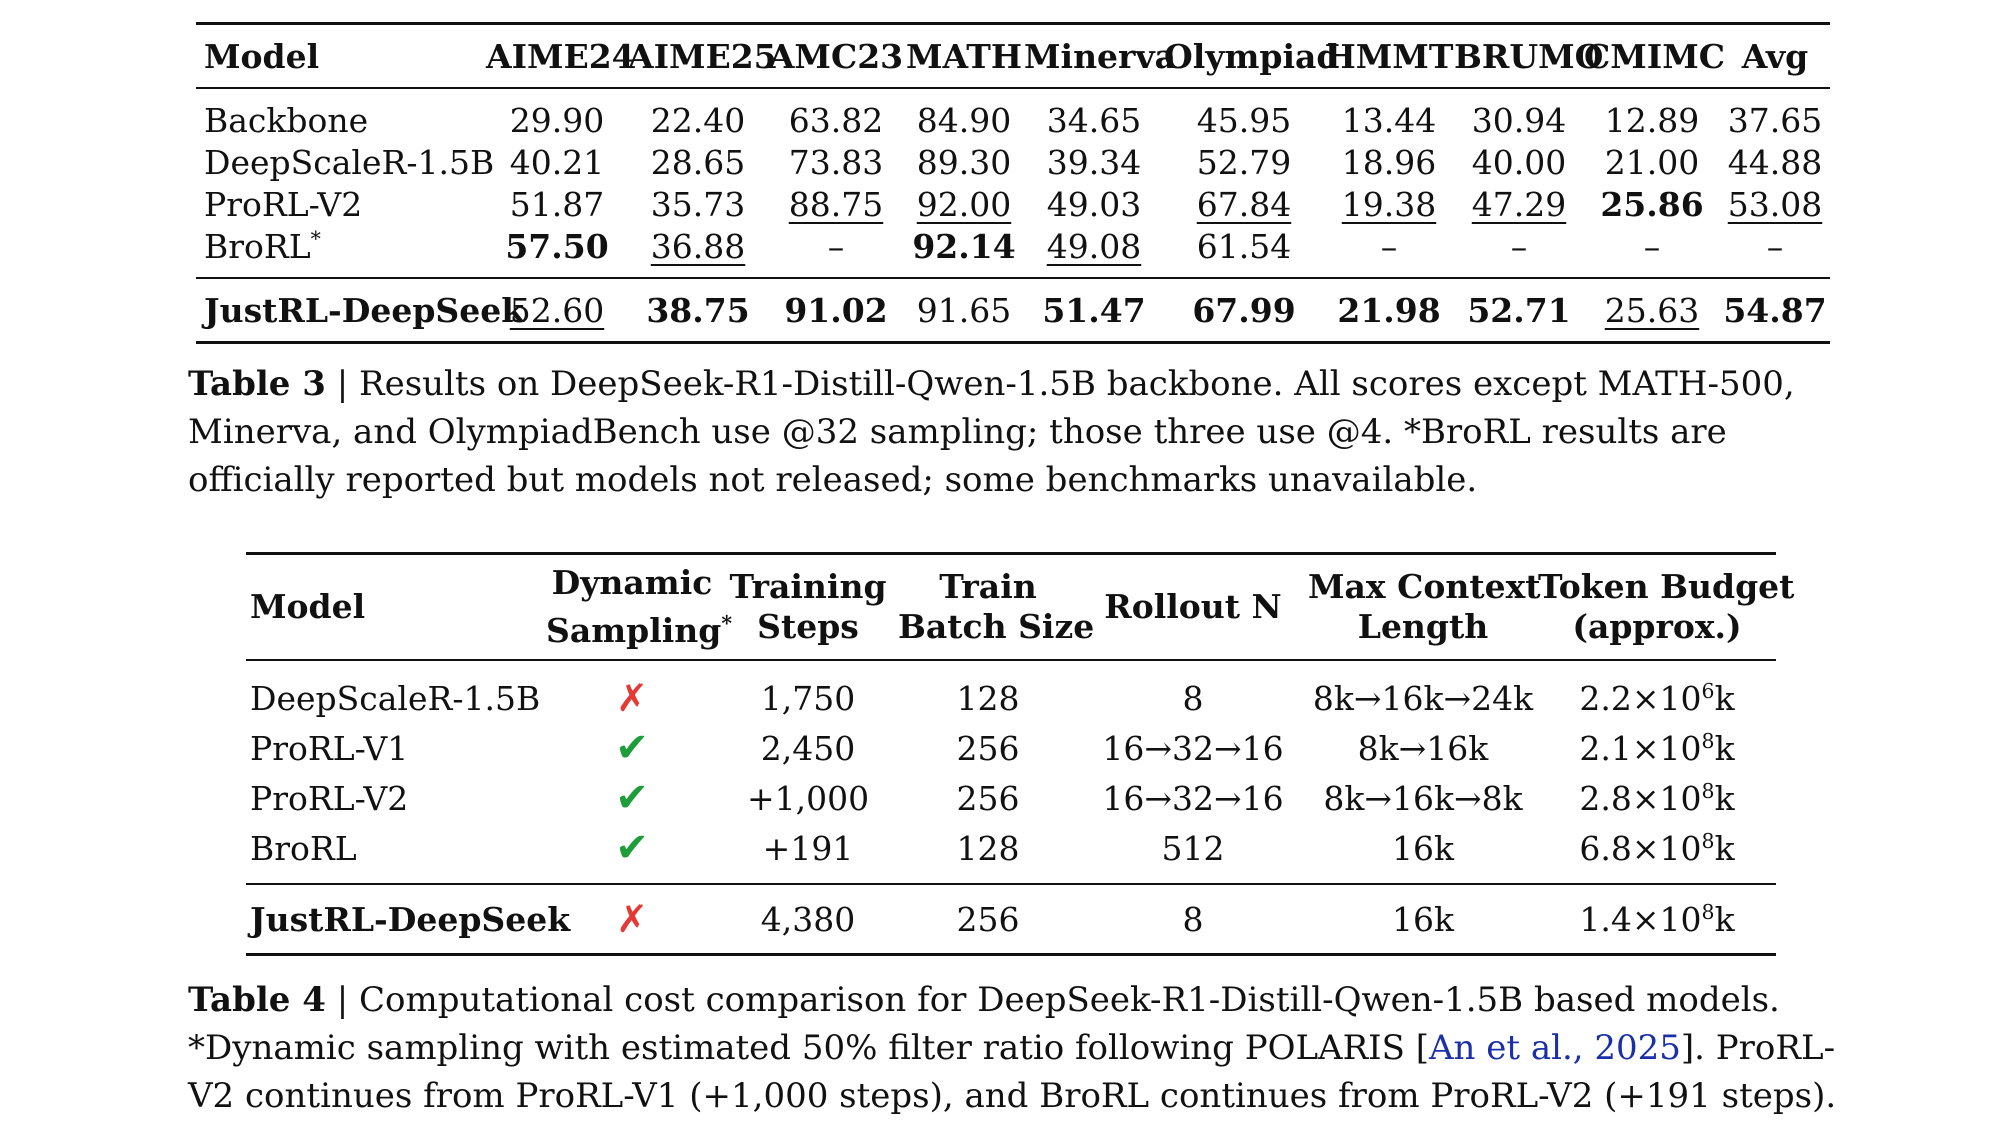  Describe the element at coordinates (698, 310) in the screenshot. I see `cell-bold: 38.75` at that location.